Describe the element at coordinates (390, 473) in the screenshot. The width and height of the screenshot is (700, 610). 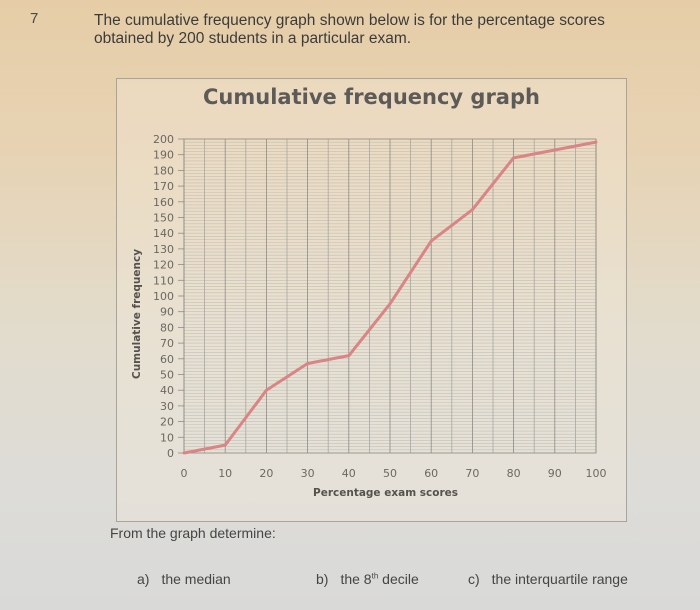
I see `x-tick-label: 50` at that location.